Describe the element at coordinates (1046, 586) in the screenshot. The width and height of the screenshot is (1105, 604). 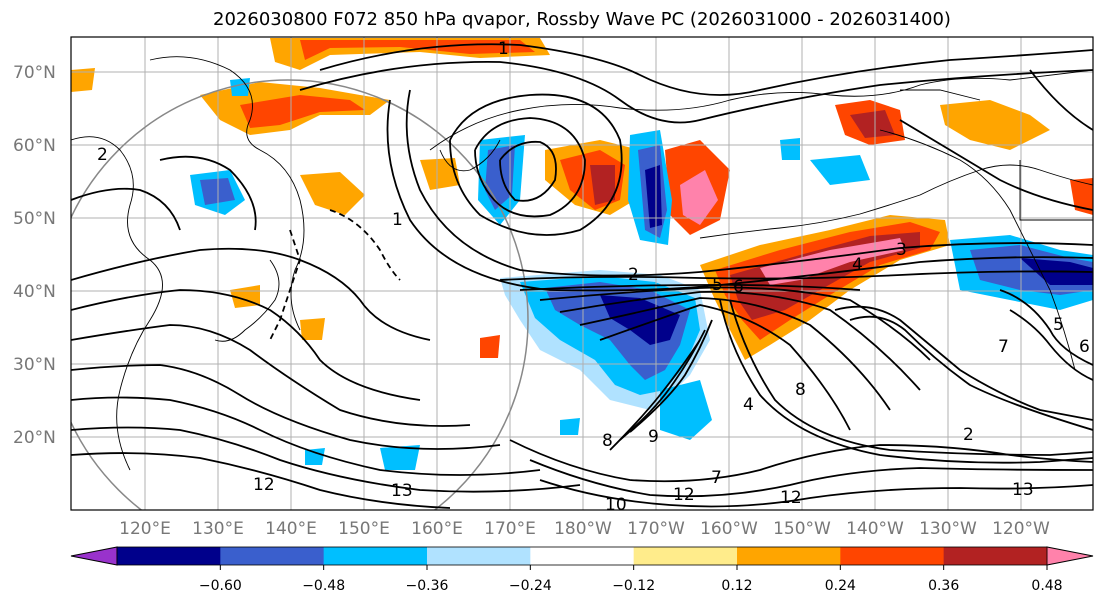
I see `colorbar-tick-label: 0.48` at that location.